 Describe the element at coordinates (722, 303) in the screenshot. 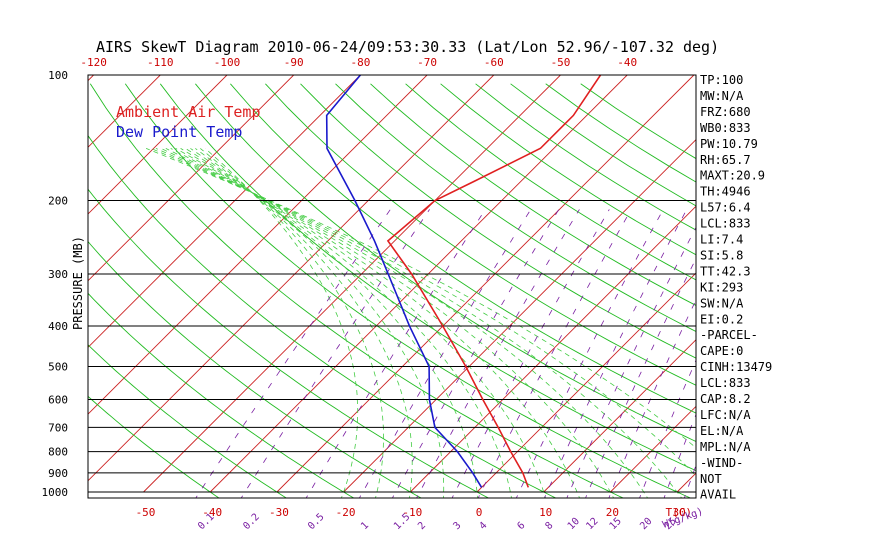

I see `stability-index-item: SW:N/A` at that location.